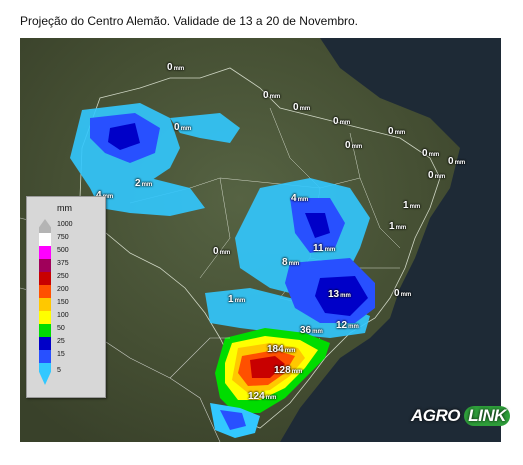 This screenshot has width=523, height=465. I want to click on rain-label: 2mm, so click(144, 183).